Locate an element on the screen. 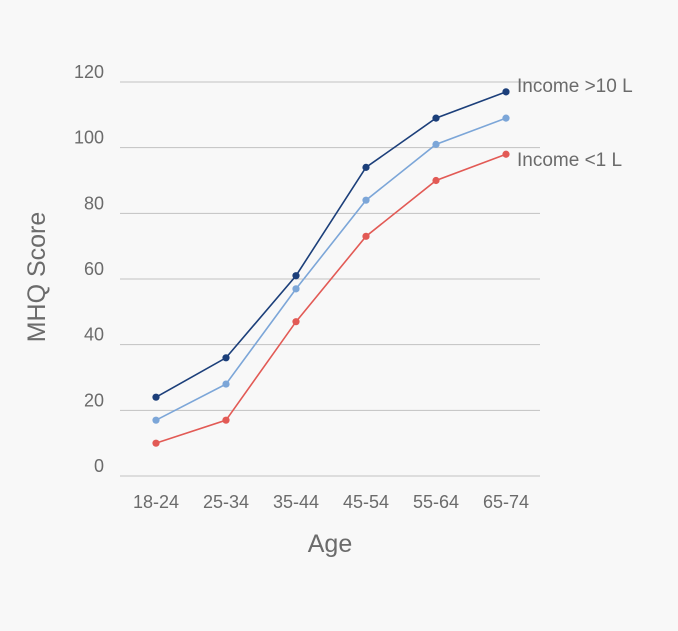 The height and width of the screenshot is (631, 678). y-axis-title: MHQ Score is located at coordinates (37, 277).